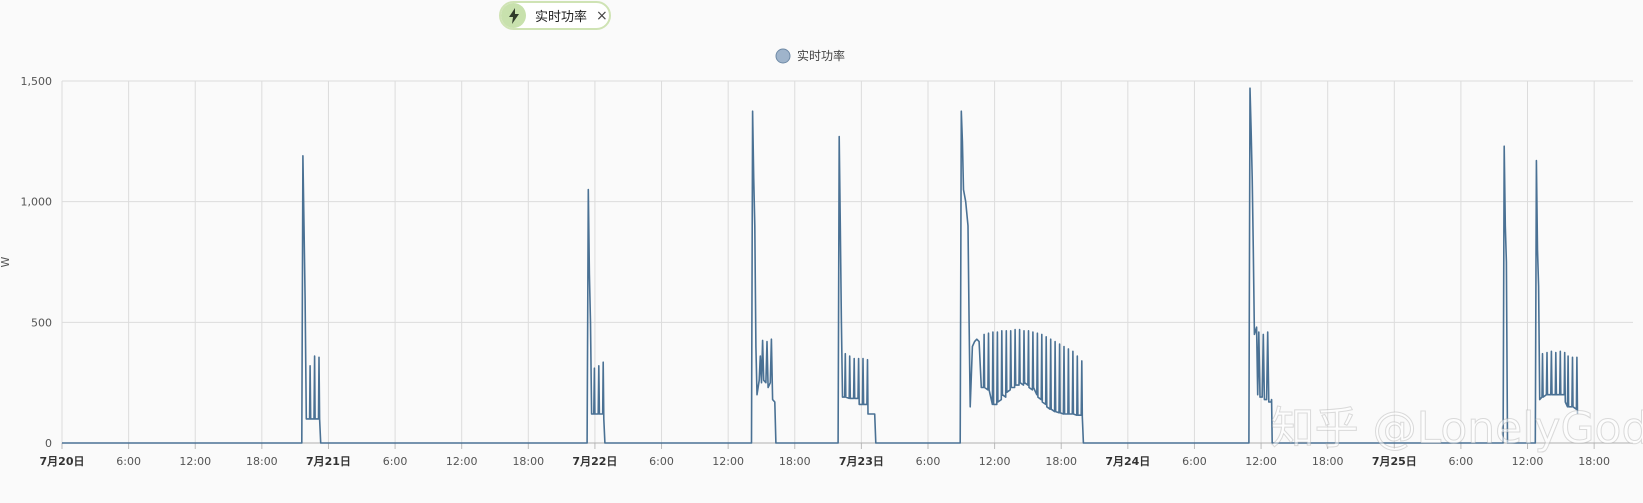 Image resolution: width=1643 pixels, height=503 pixels. What do you see at coordinates (783, 56) in the screenshot?
I see `legend-swatch` at bounding box center [783, 56].